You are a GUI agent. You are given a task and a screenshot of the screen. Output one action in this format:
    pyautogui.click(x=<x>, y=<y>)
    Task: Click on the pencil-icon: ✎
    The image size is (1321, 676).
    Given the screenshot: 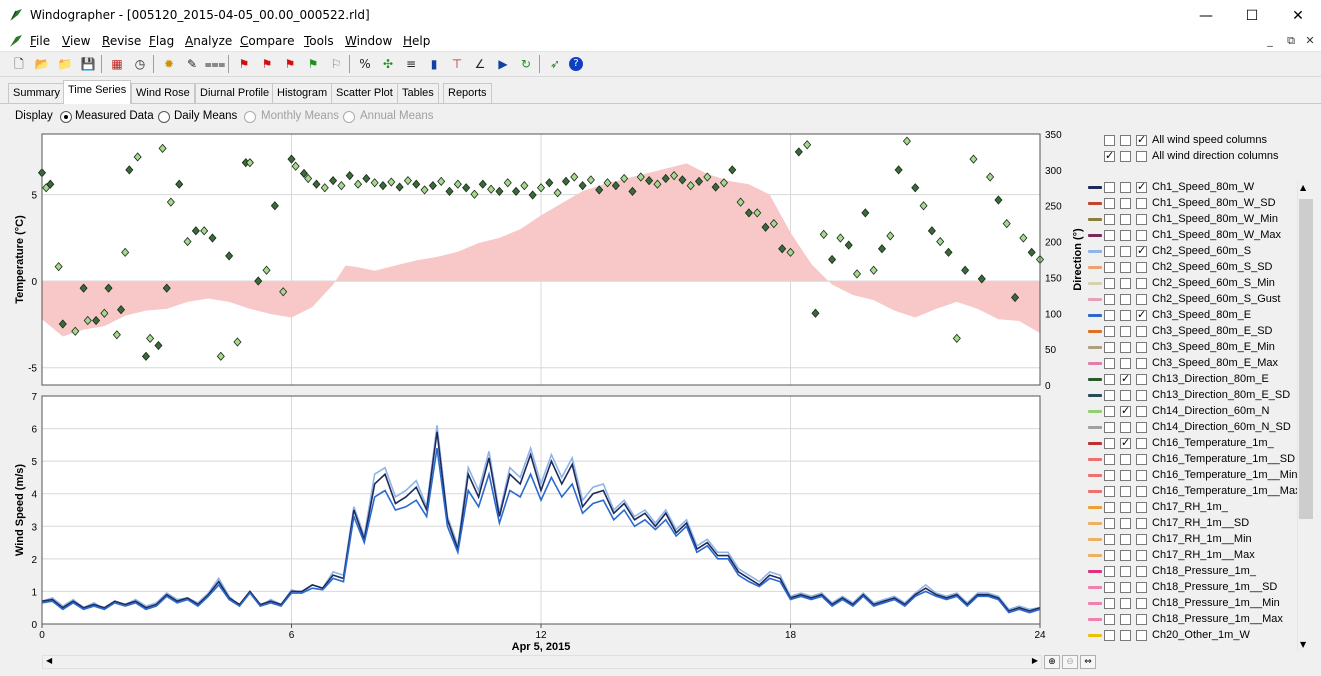 What is the action you would take?
    pyautogui.click(x=192, y=64)
    